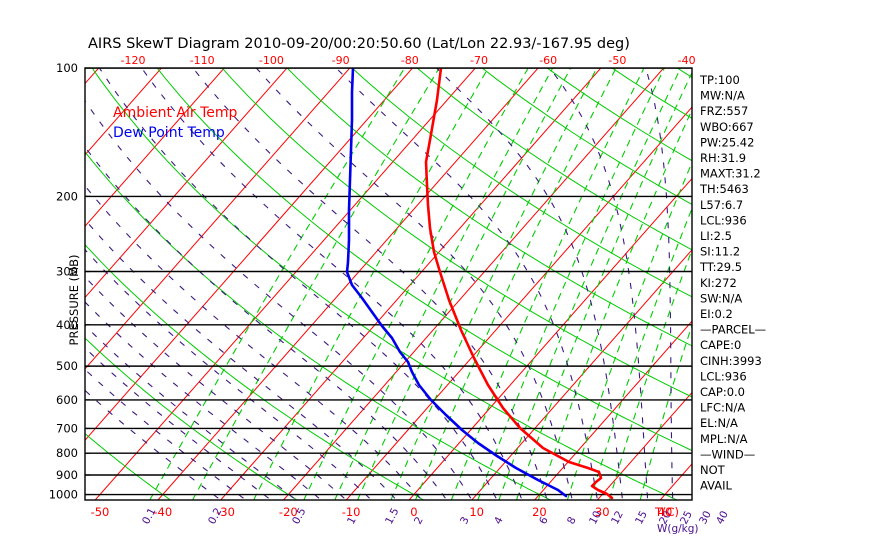 This screenshot has height=560, width=870. Describe the element at coordinates (727, 454) in the screenshot. I see `stat-header2: —WIND—` at that location.